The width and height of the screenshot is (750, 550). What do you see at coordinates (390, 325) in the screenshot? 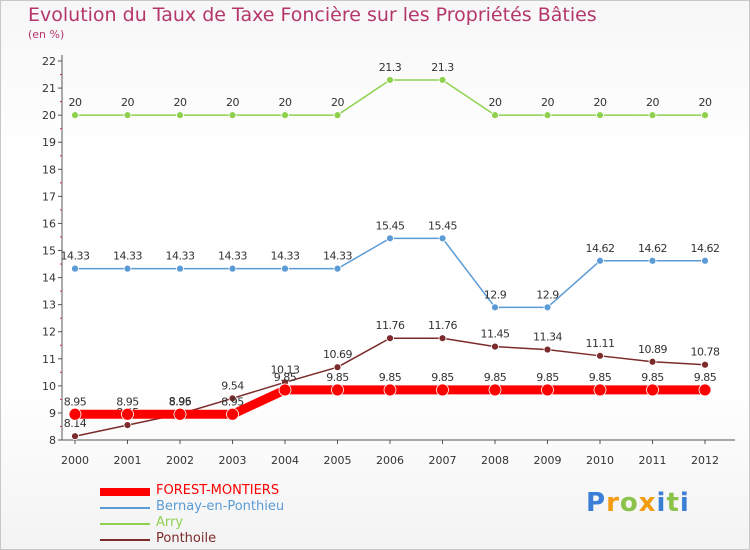
I see `data-label: 11.76` at bounding box center [390, 325].